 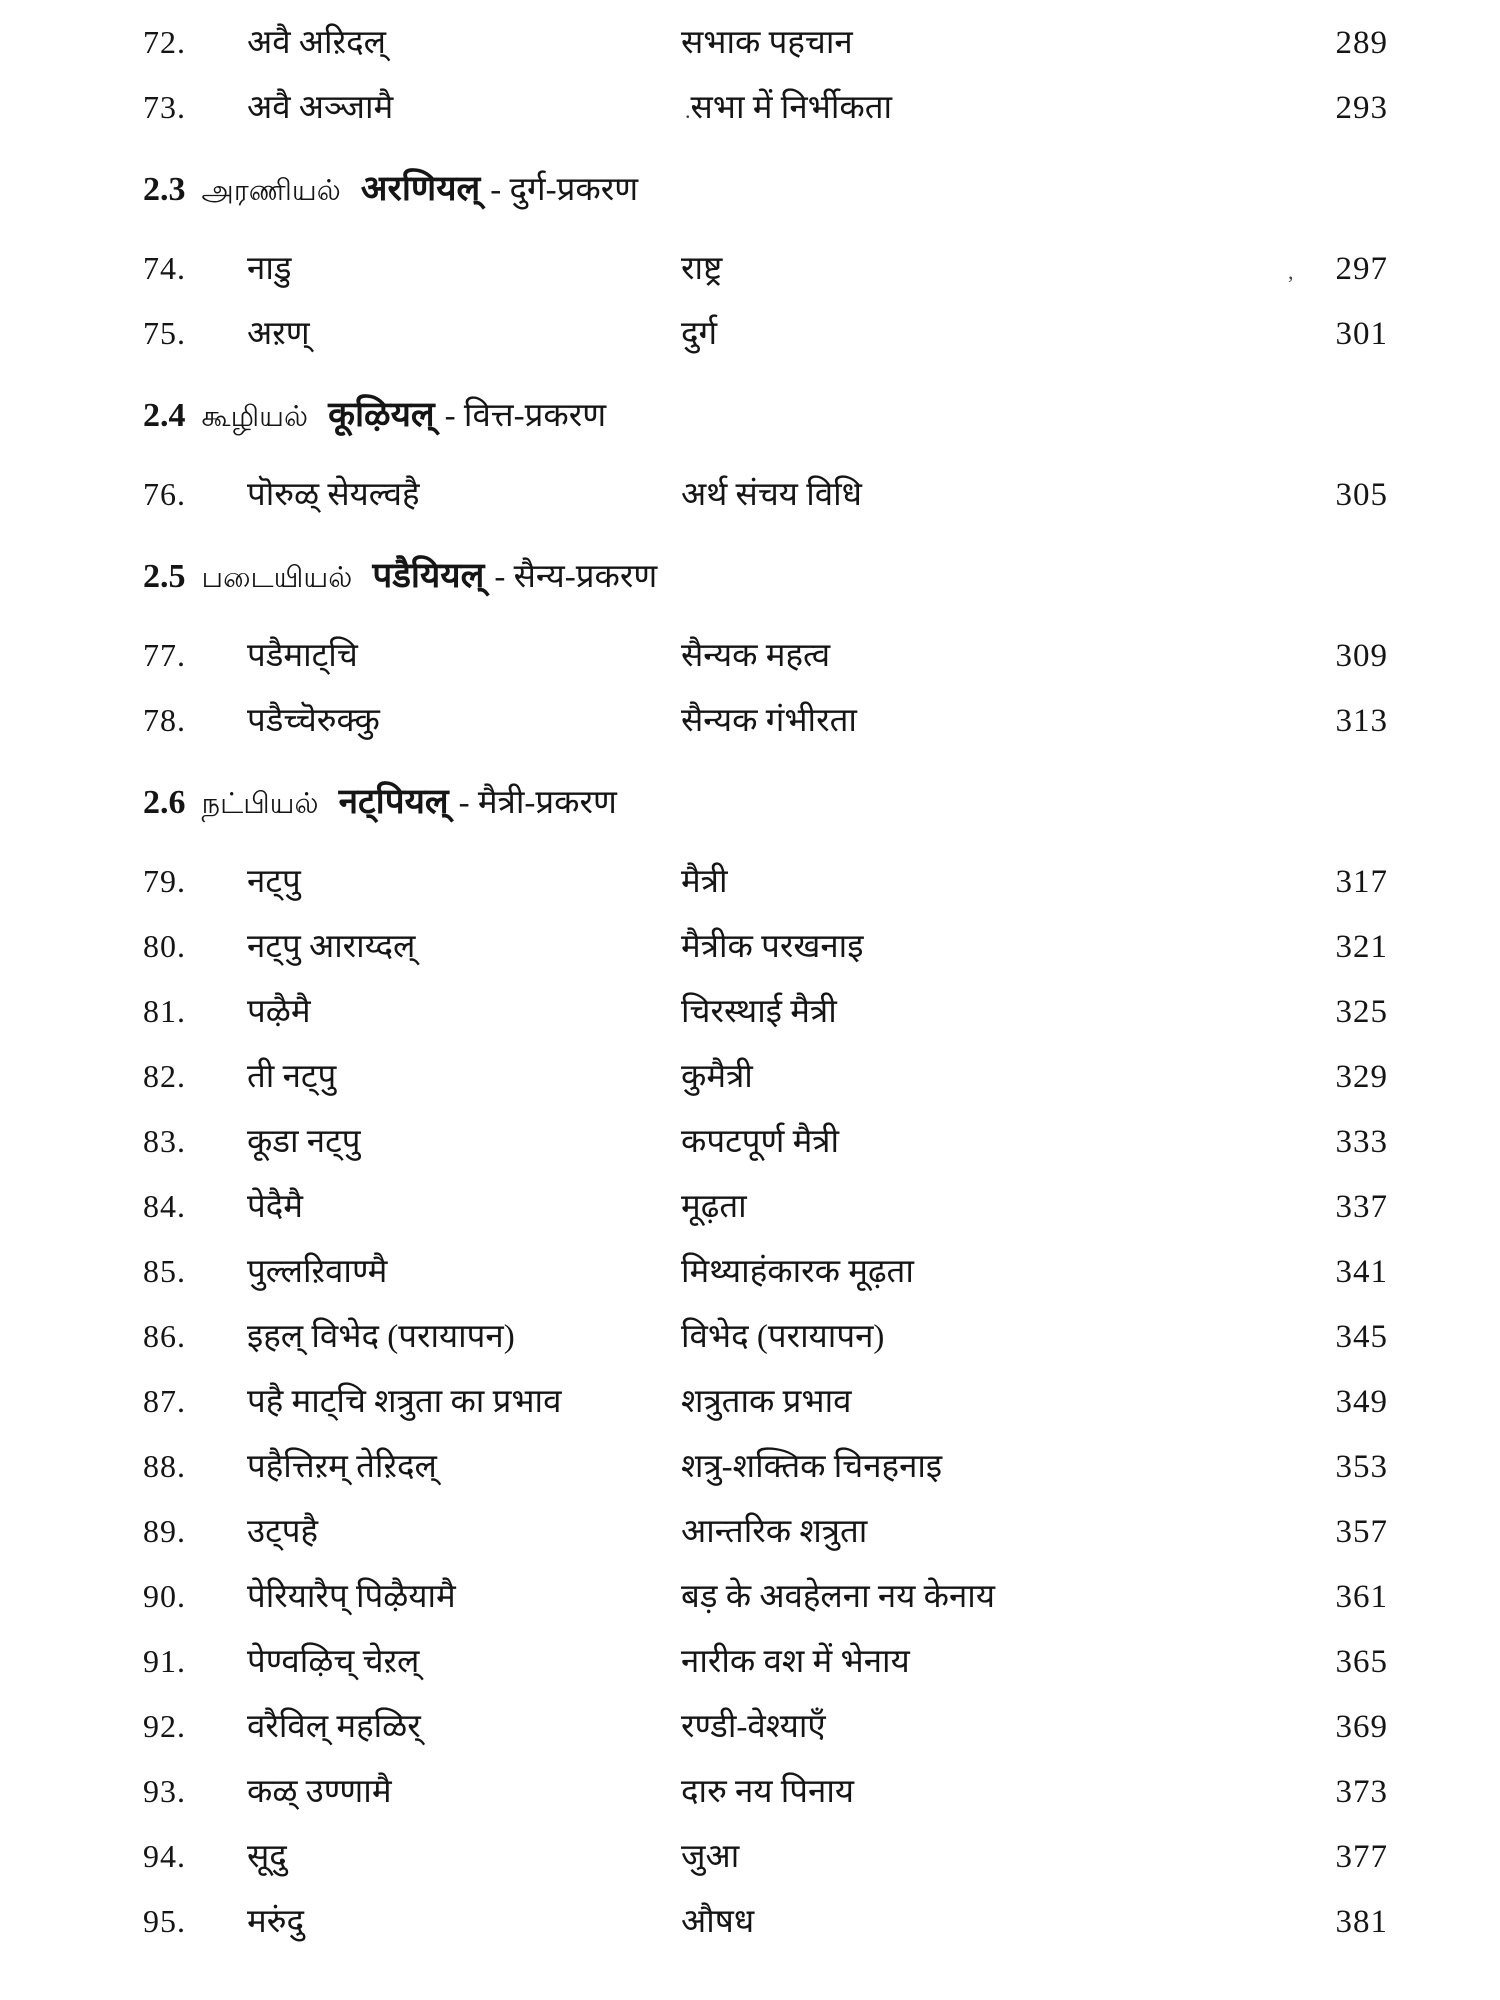 What do you see at coordinates (164, 333) in the screenshot?
I see `entry-number: 75.` at bounding box center [164, 333].